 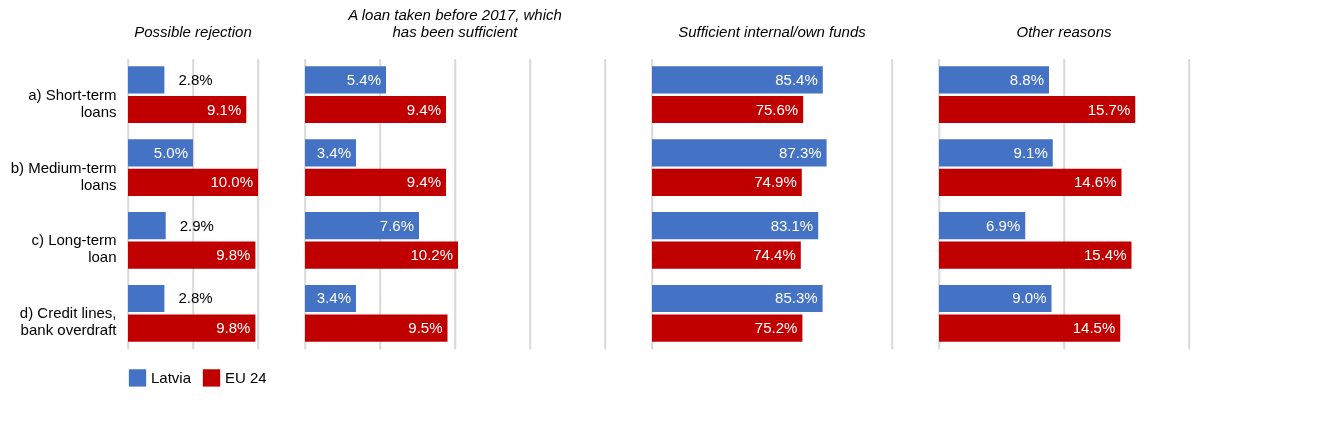 I want to click on data-label: 83.1%, so click(x=792, y=225).